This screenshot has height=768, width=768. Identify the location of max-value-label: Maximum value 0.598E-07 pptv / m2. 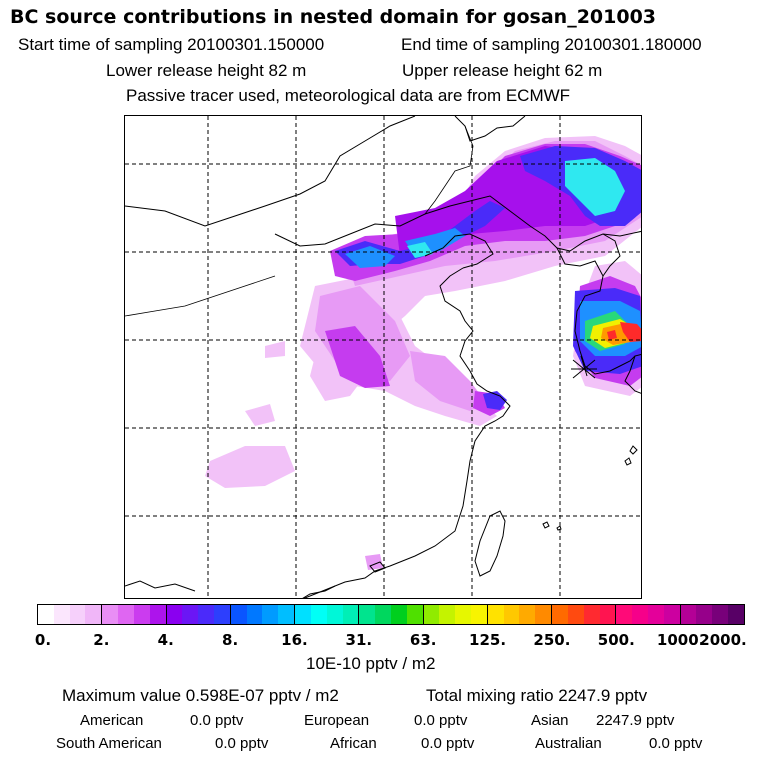
(200, 695).